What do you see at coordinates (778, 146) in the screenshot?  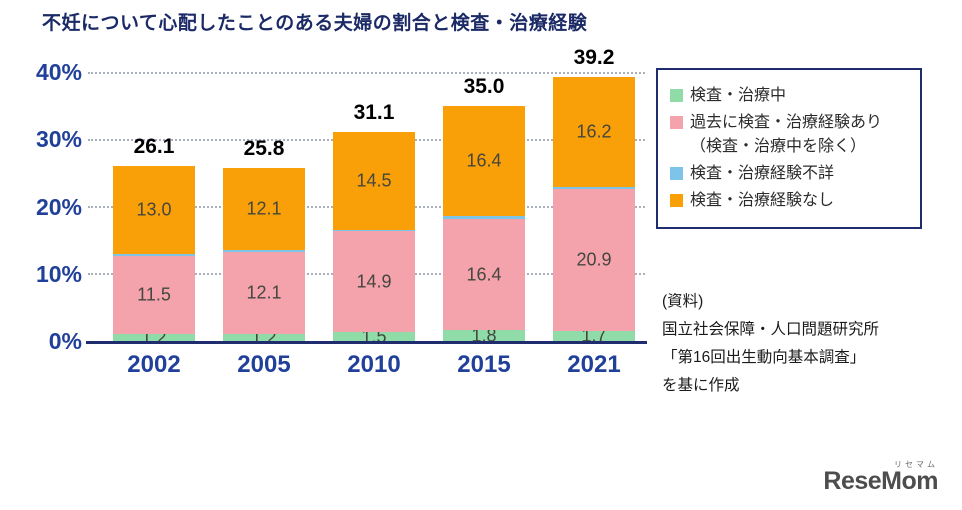 I see `legend-label-line2: （検査・治療中を除く）` at bounding box center [778, 146].